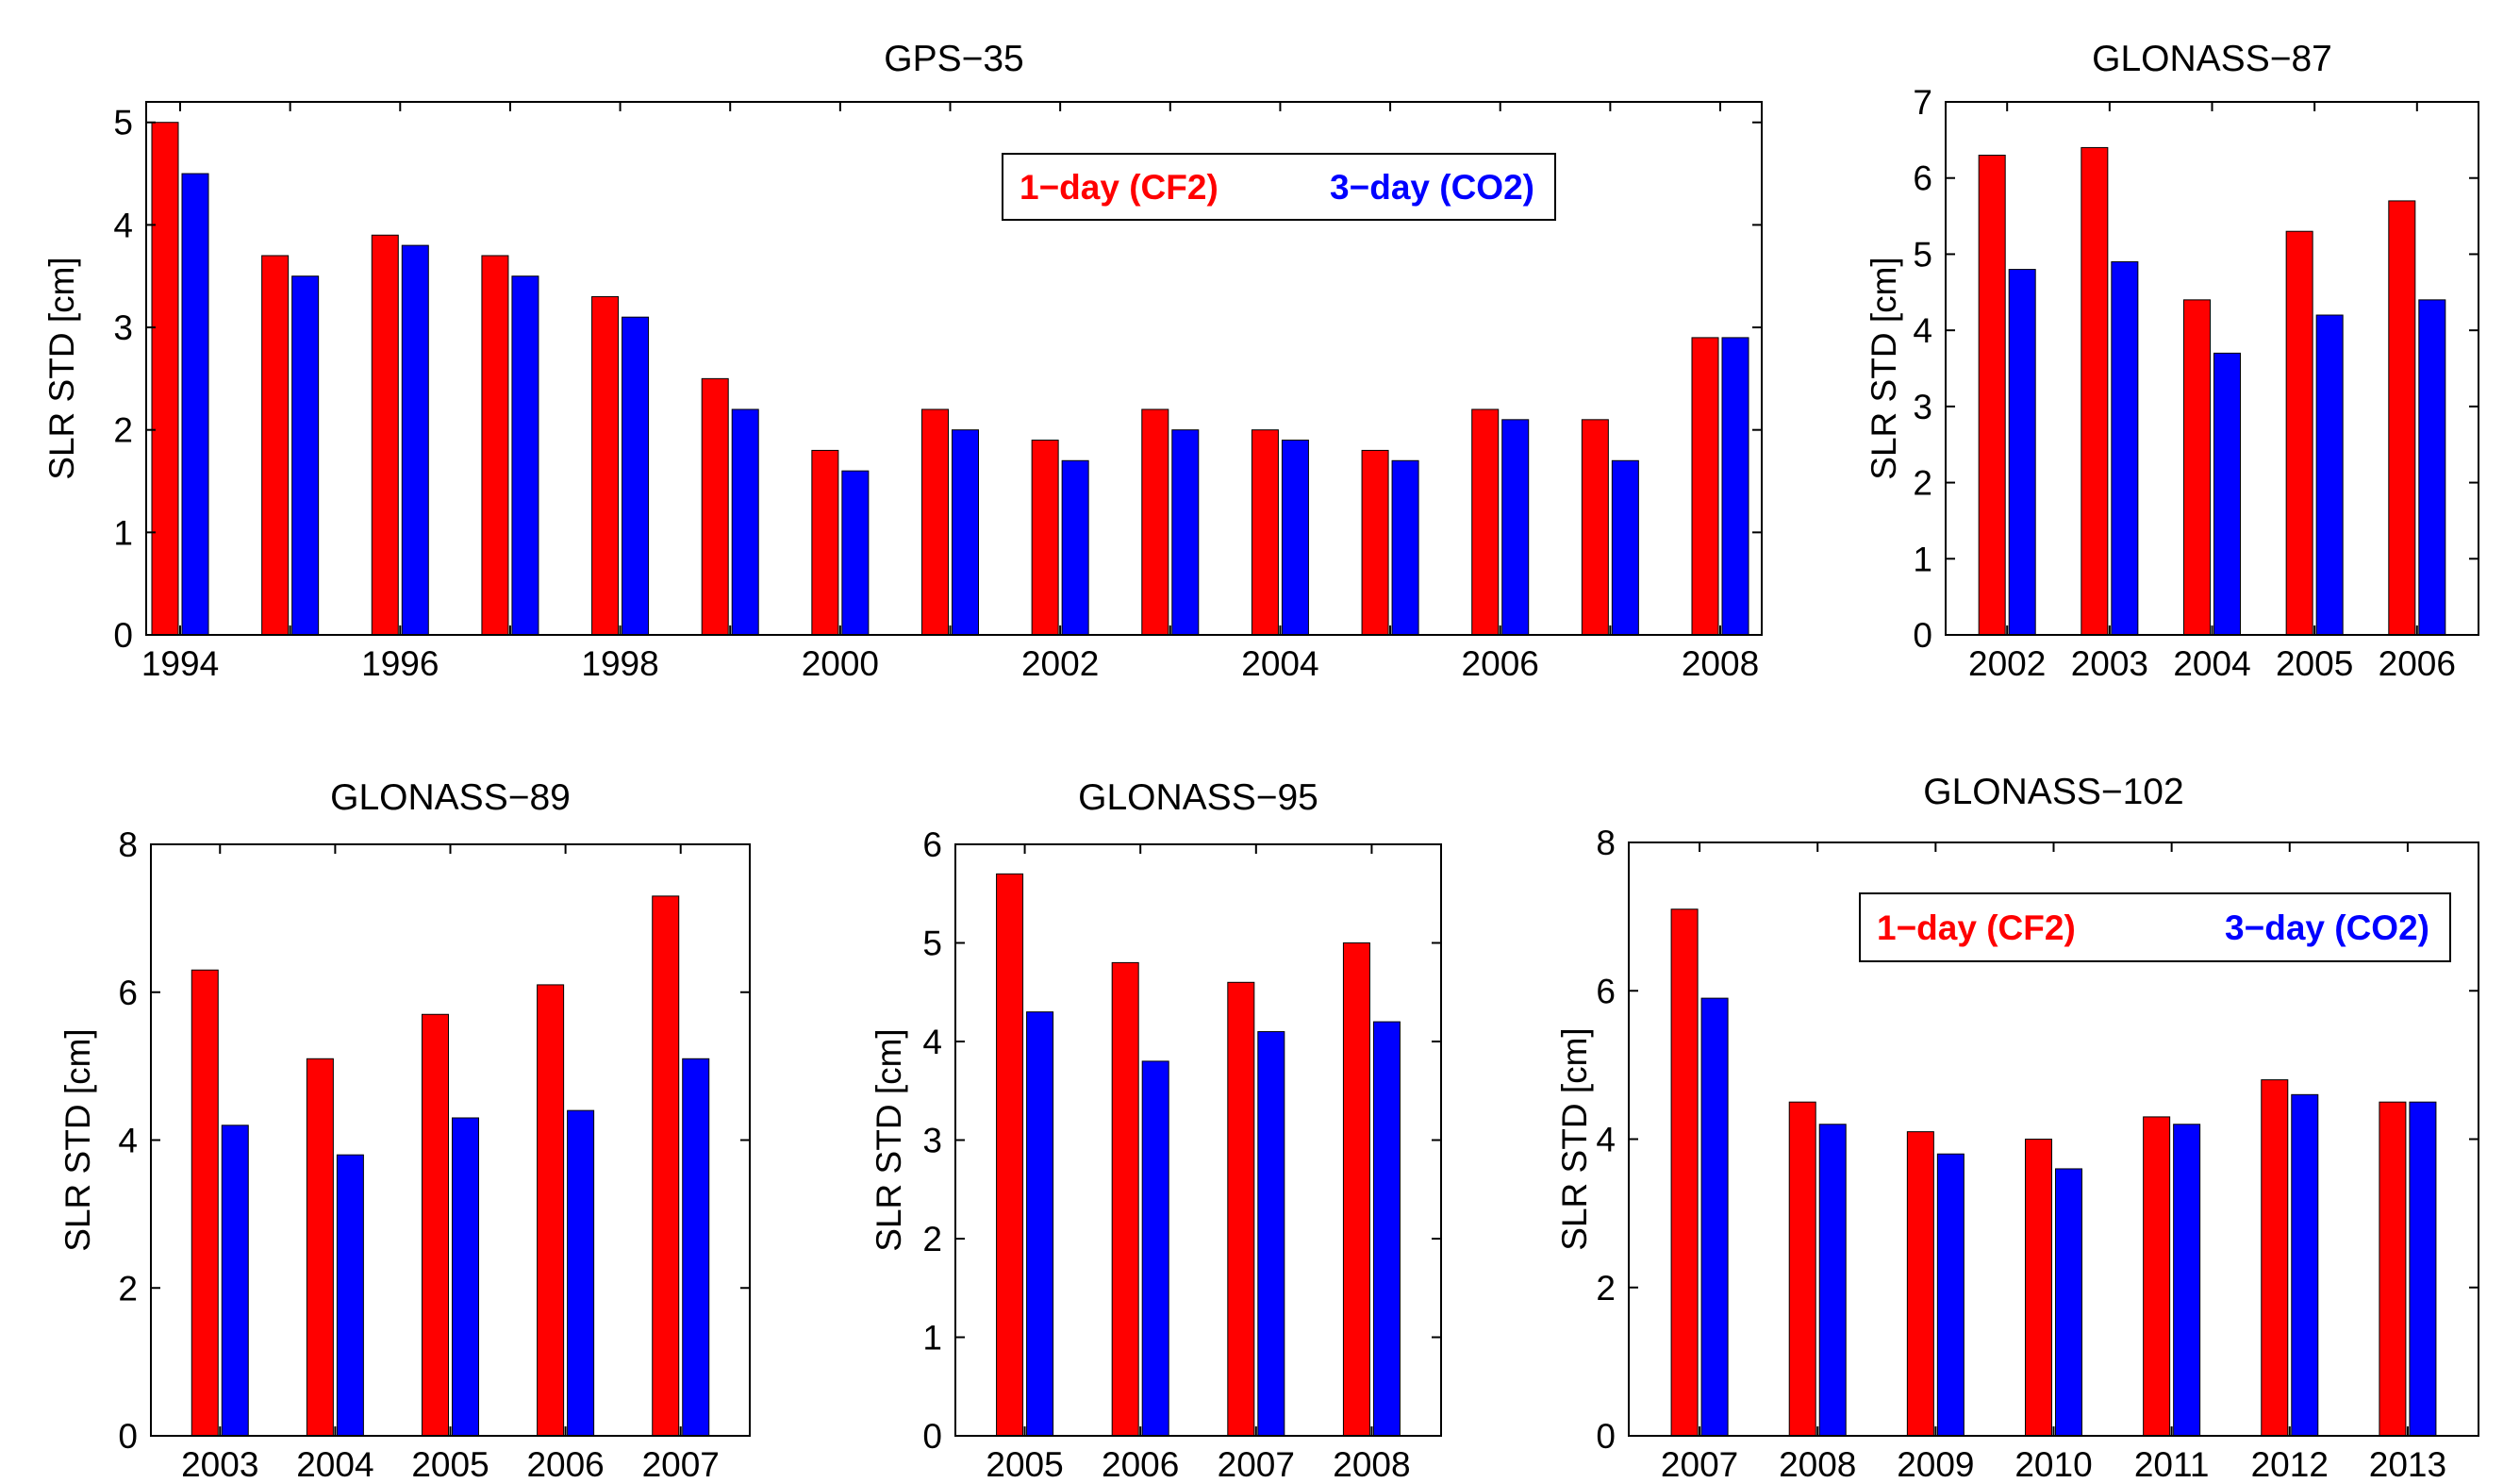 The height and width of the screenshot is (1483, 2520). Describe the element at coordinates (745, 522) in the screenshot. I see `bar-3day-1999` at that location.